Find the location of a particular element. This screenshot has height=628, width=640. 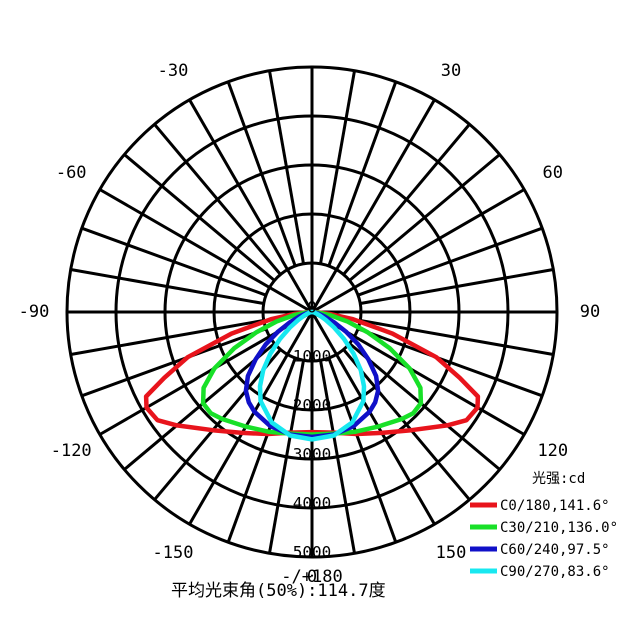

angle-label: 120 is located at coordinates (552, 451).